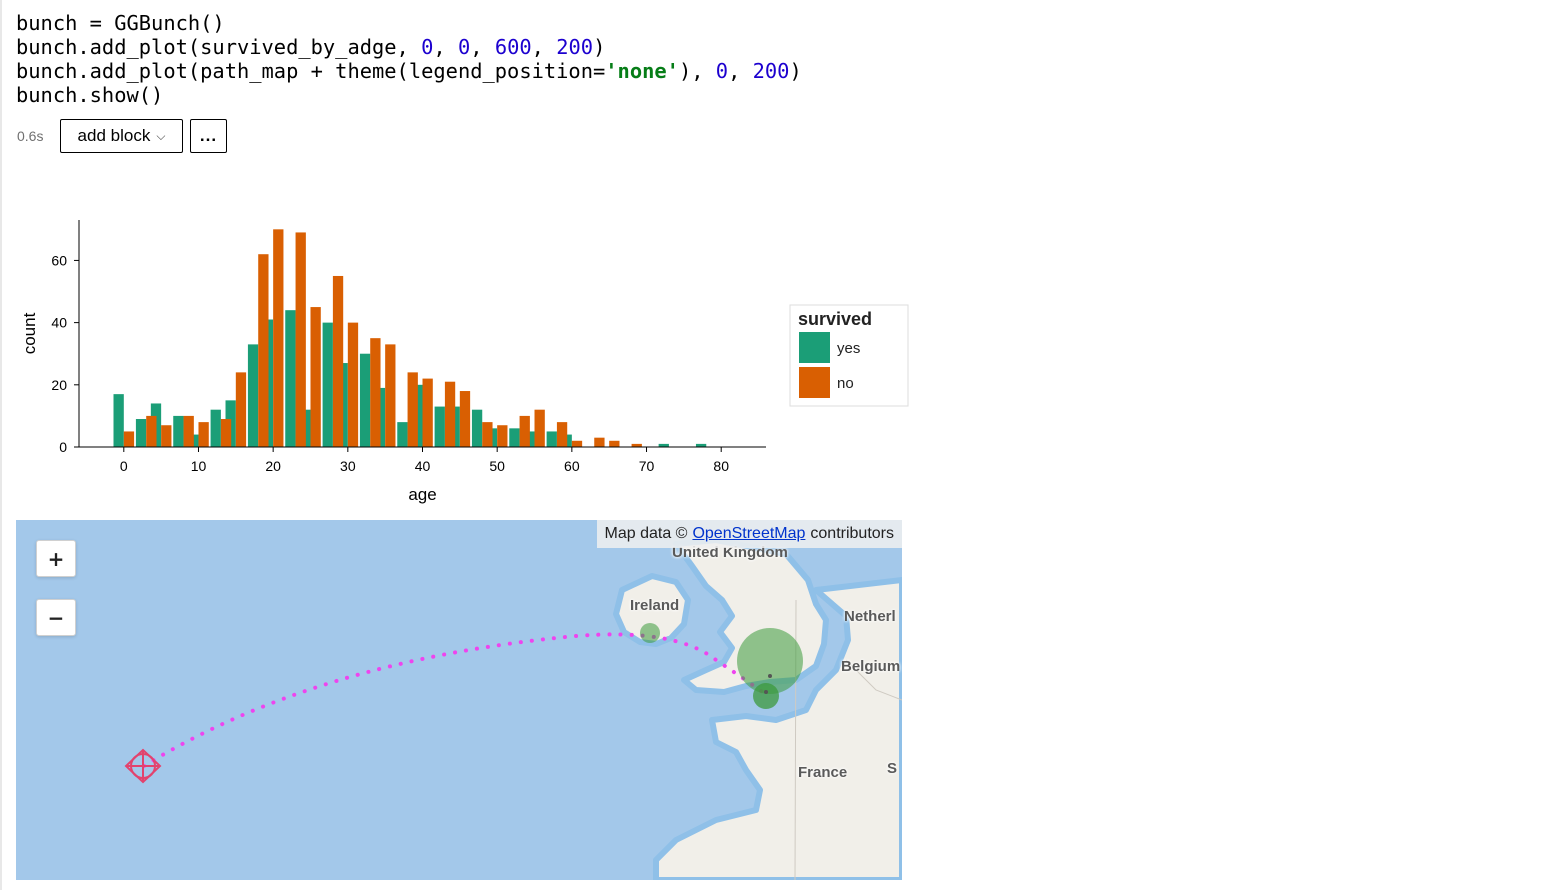 The image size is (1550, 890). Describe the element at coordinates (273, 466) in the screenshot. I see `x-tick-label: 20` at that location.